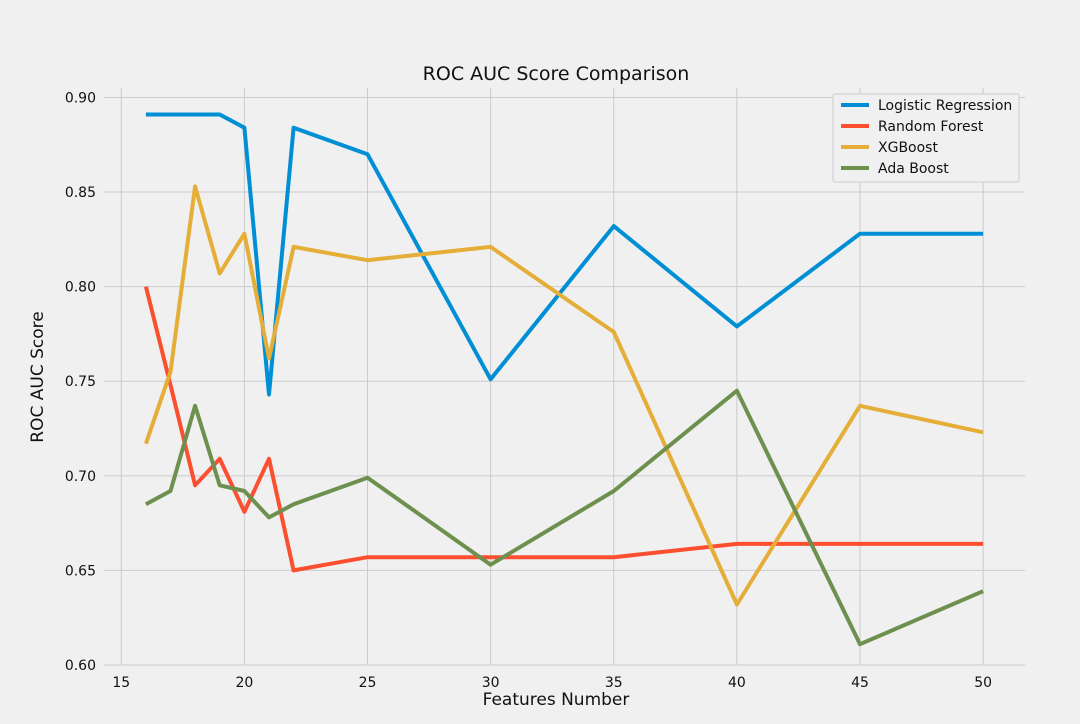 This screenshot has width=1080, height=724. What do you see at coordinates (931, 127) in the screenshot?
I see `legend-label: Random Forest` at bounding box center [931, 127].